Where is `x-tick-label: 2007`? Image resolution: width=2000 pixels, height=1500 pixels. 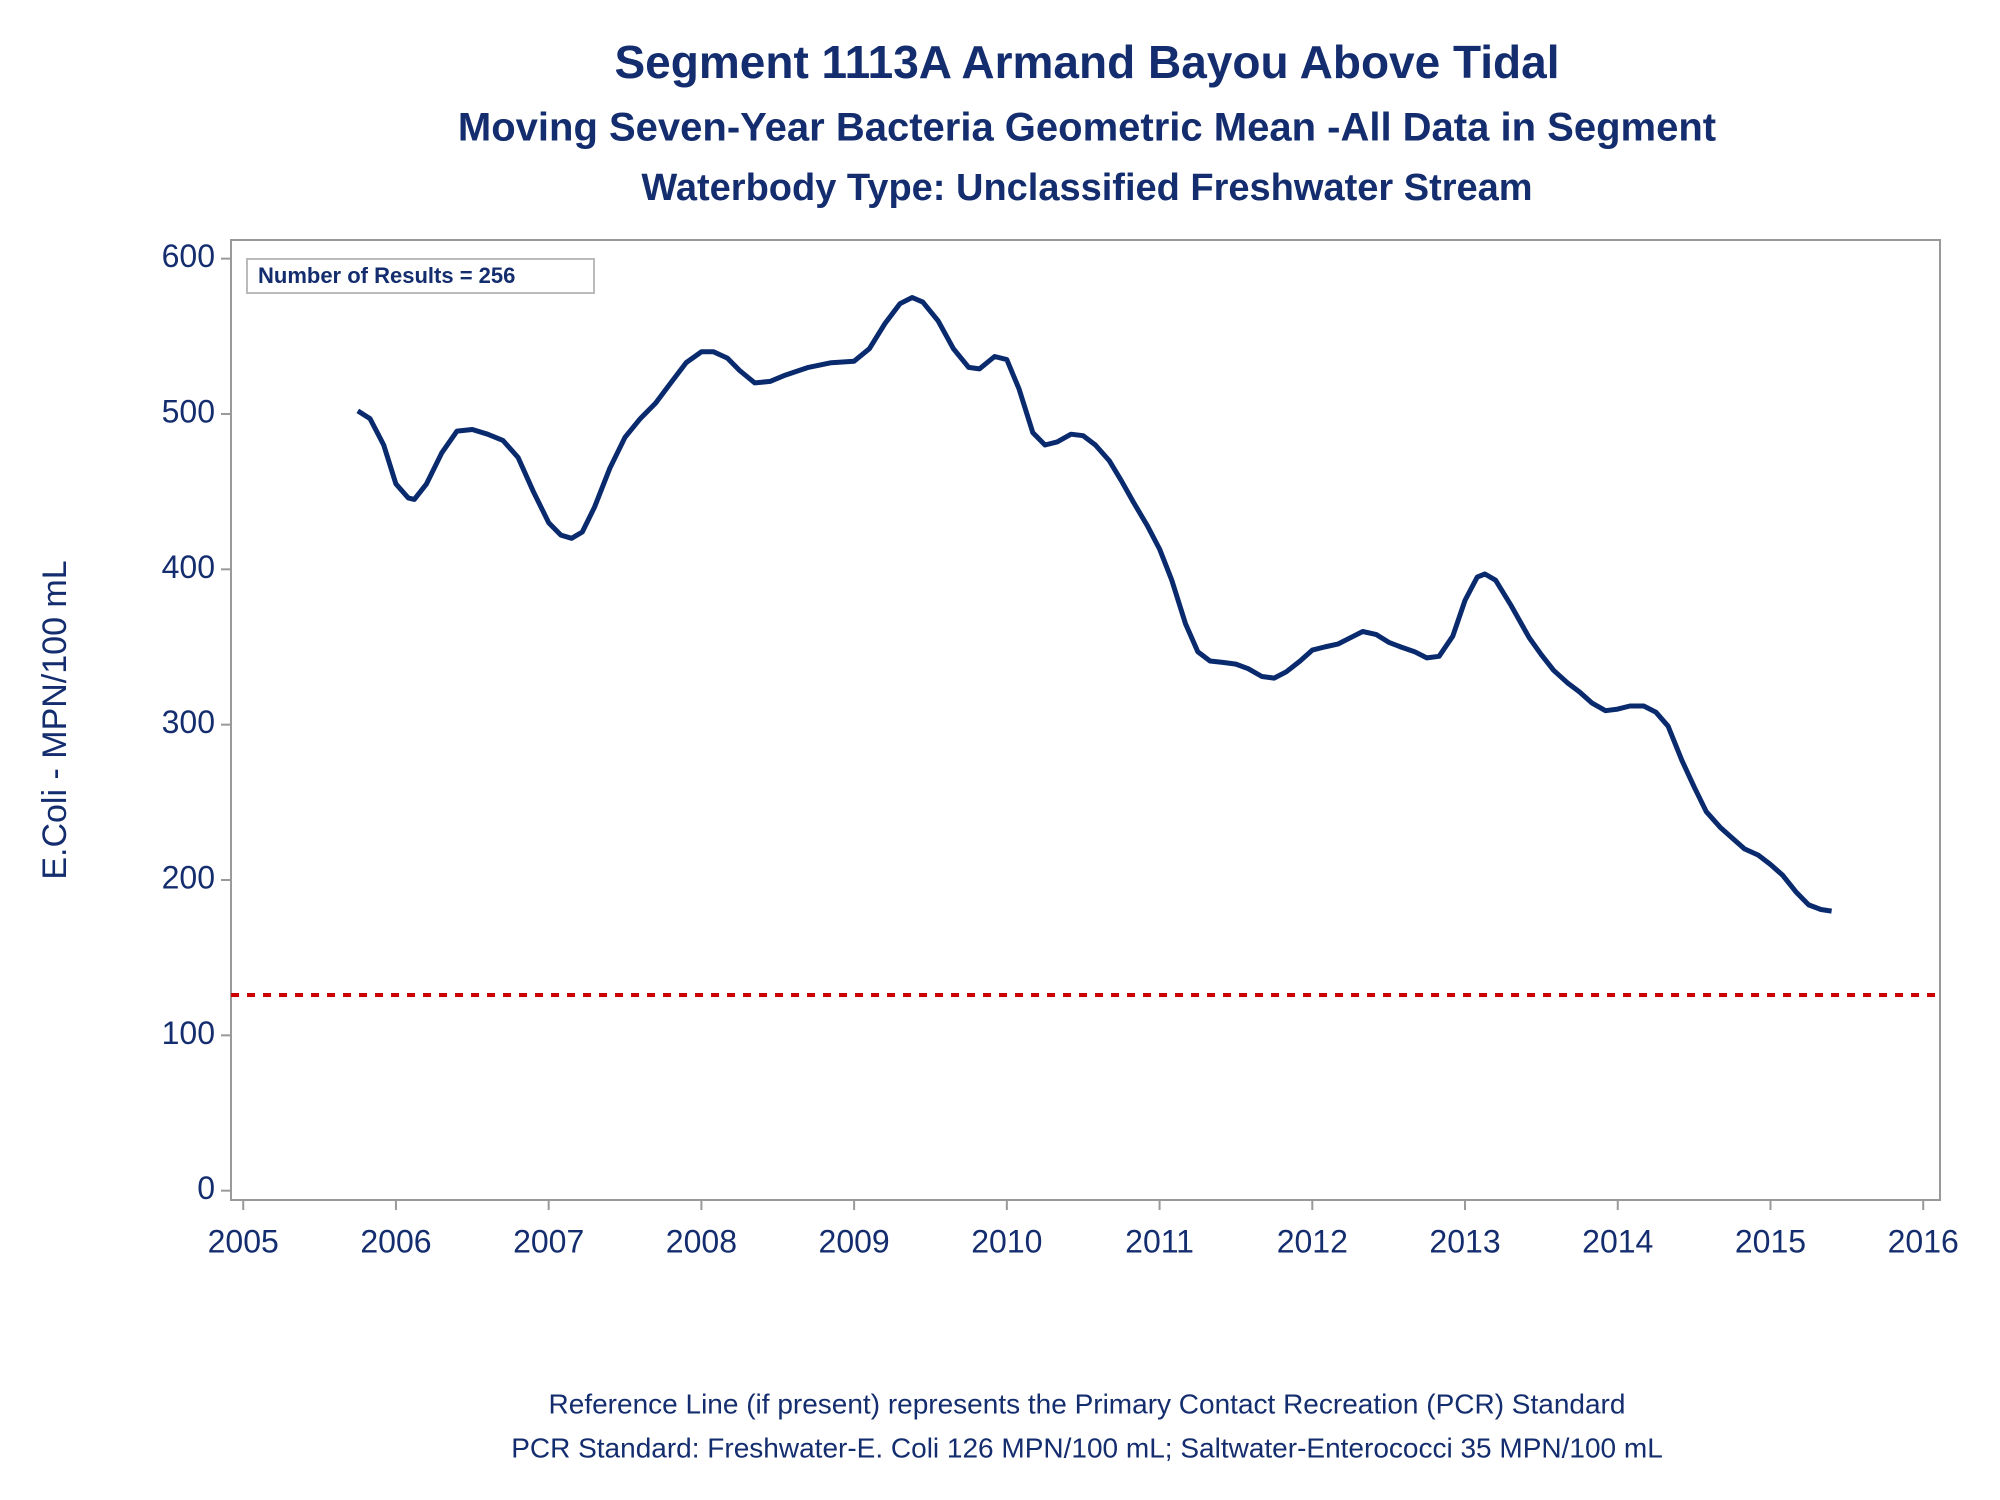 x-tick-label: 2007 is located at coordinates (548, 1241).